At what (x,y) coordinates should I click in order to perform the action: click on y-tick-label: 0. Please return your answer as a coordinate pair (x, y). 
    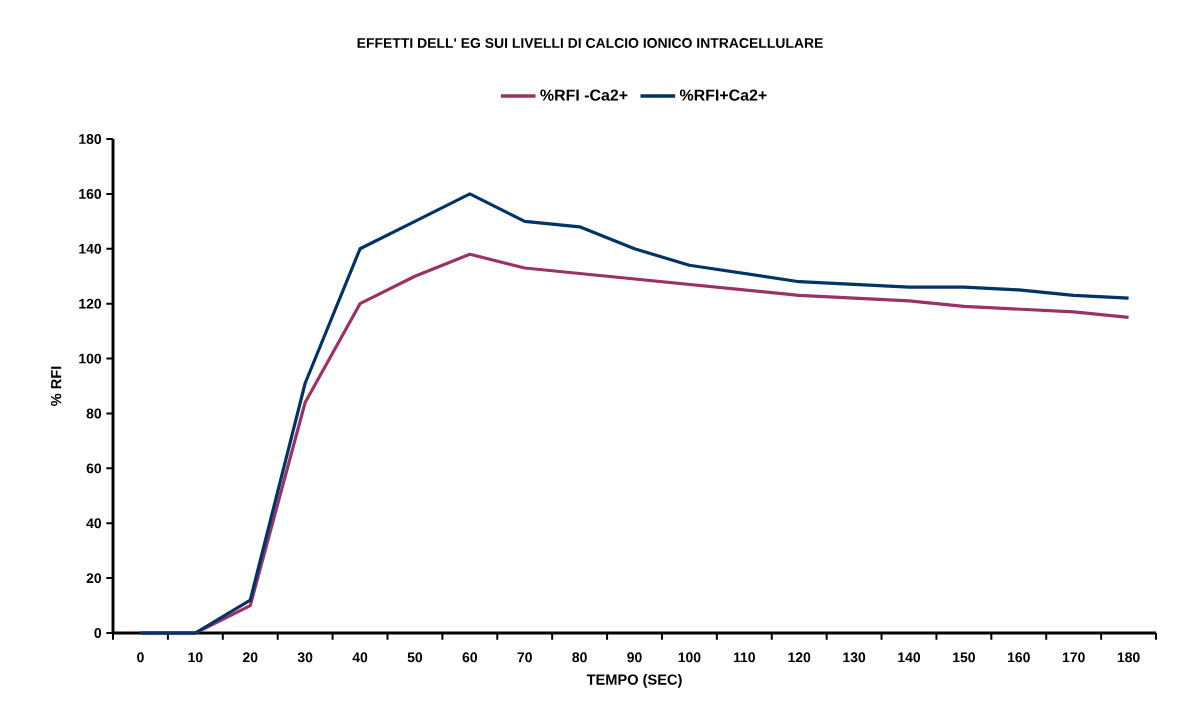
    Looking at the image, I should click on (98, 633).